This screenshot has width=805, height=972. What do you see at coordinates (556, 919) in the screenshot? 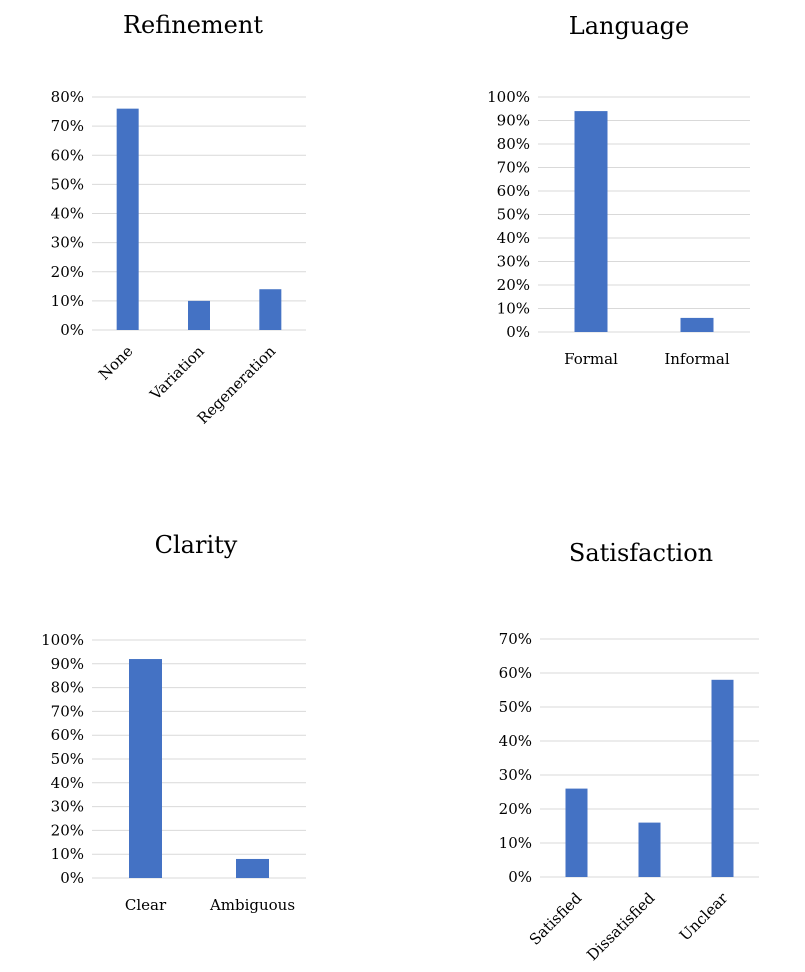
I see `category-label: Satisfied` at bounding box center [556, 919].